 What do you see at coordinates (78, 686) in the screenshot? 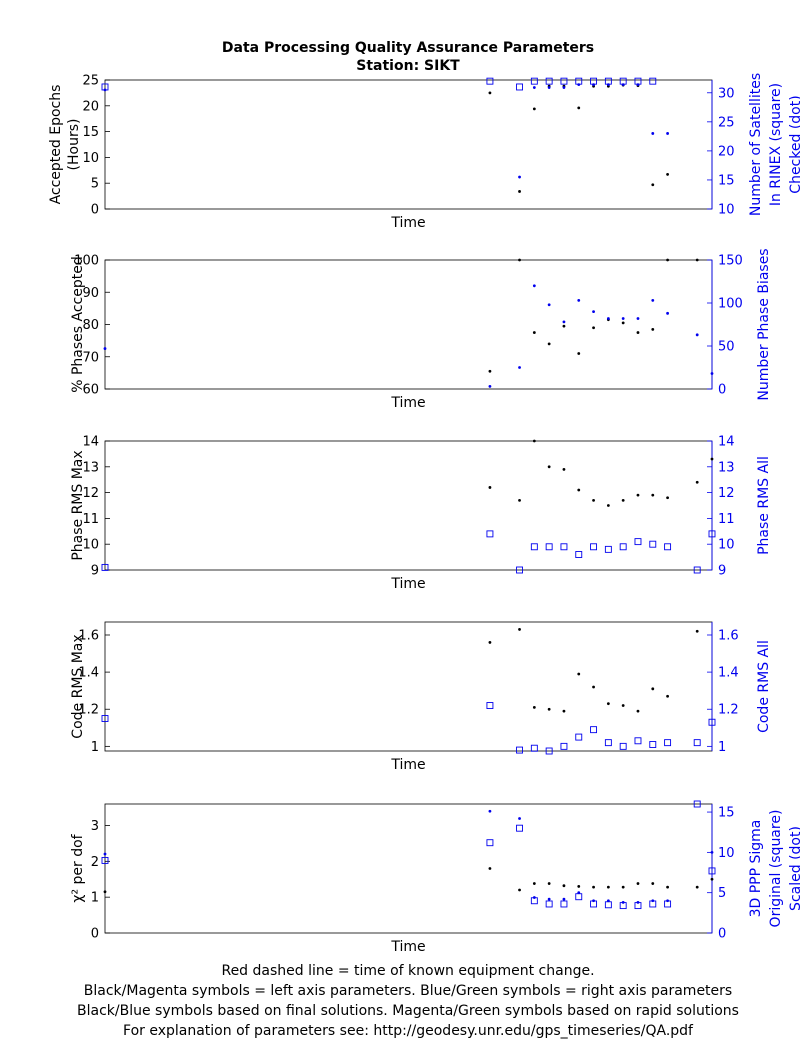
I see `left-axis-label: Code RMS Max` at bounding box center [78, 686].